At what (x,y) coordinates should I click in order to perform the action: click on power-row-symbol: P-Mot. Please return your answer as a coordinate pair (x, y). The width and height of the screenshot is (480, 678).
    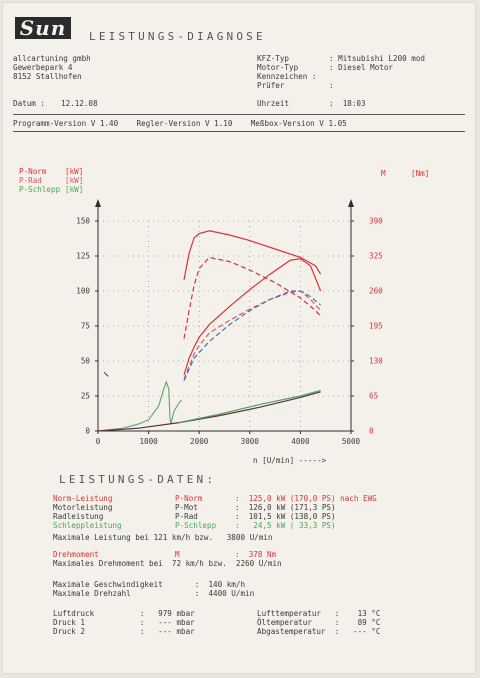
    Looking at the image, I should click on (186, 507).